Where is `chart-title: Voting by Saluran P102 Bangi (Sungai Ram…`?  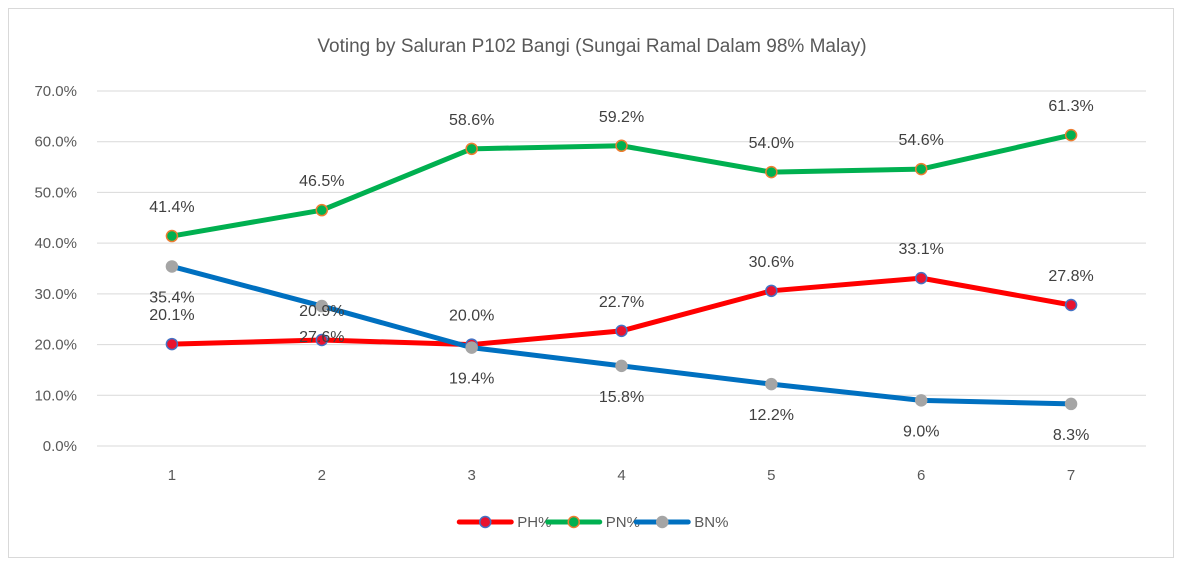 chart-title: Voting by Saluran P102 Bangi (Sungai Ram… is located at coordinates (591, 46).